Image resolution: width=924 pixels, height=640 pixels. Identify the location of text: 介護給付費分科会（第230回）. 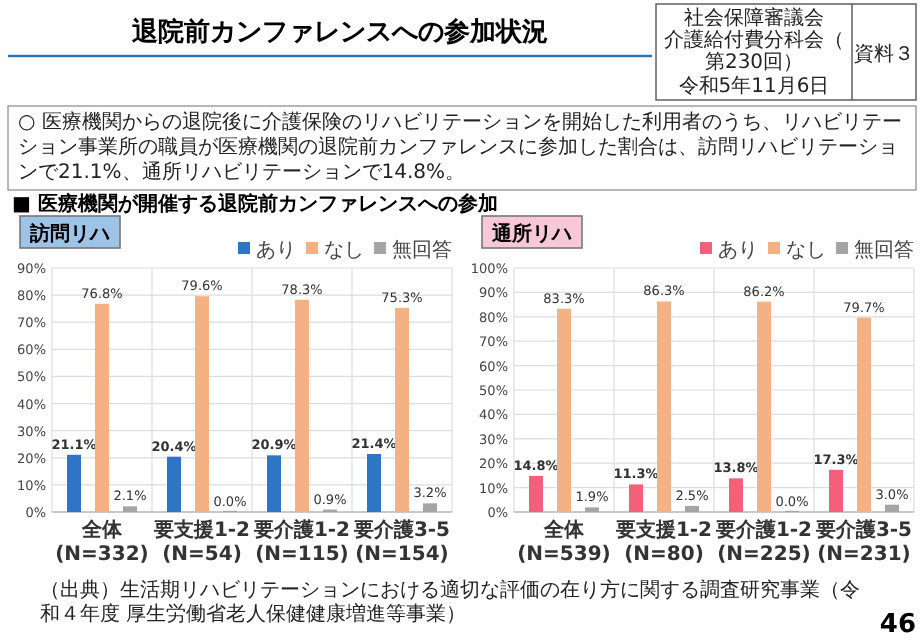
(754, 51).